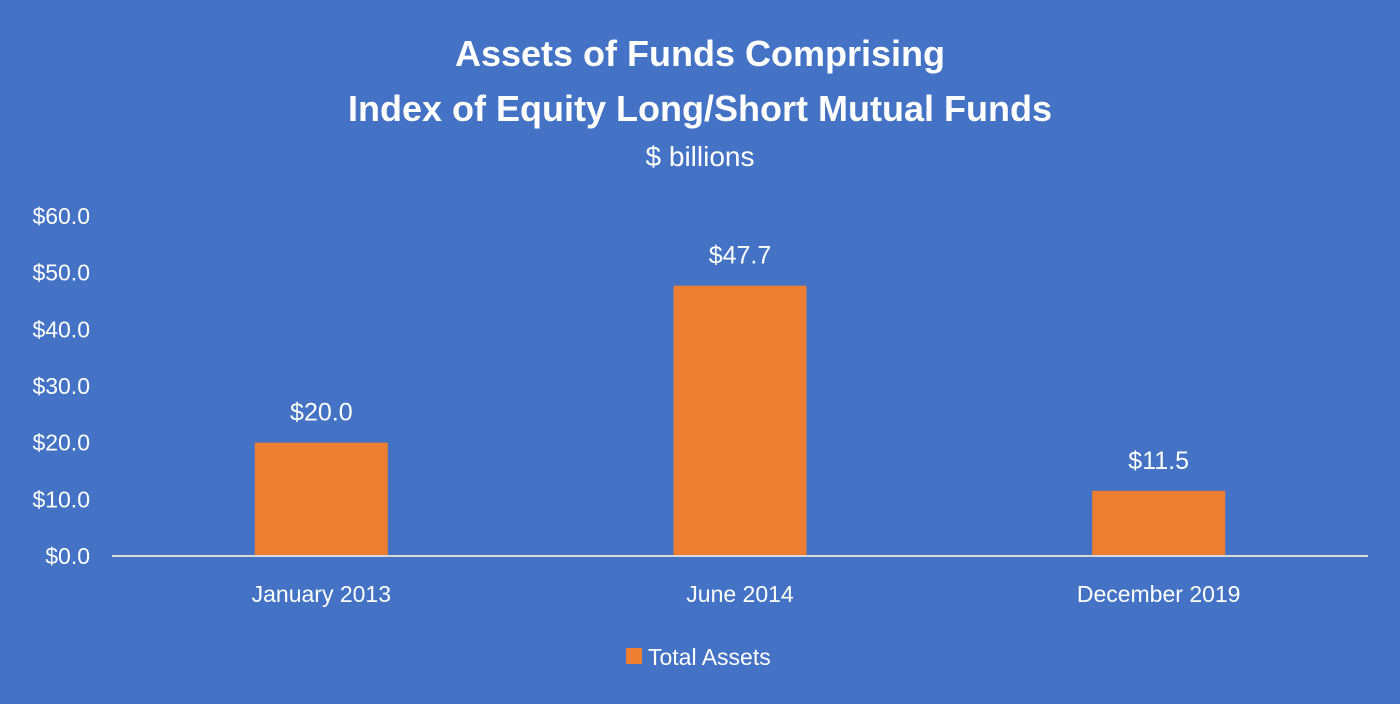 This screenshot has width=1400, height=704. What do you see at coordinates (709, 657) in the screenshot?
I see `legend-label: Total Assets` at bounding box center [709, 657].